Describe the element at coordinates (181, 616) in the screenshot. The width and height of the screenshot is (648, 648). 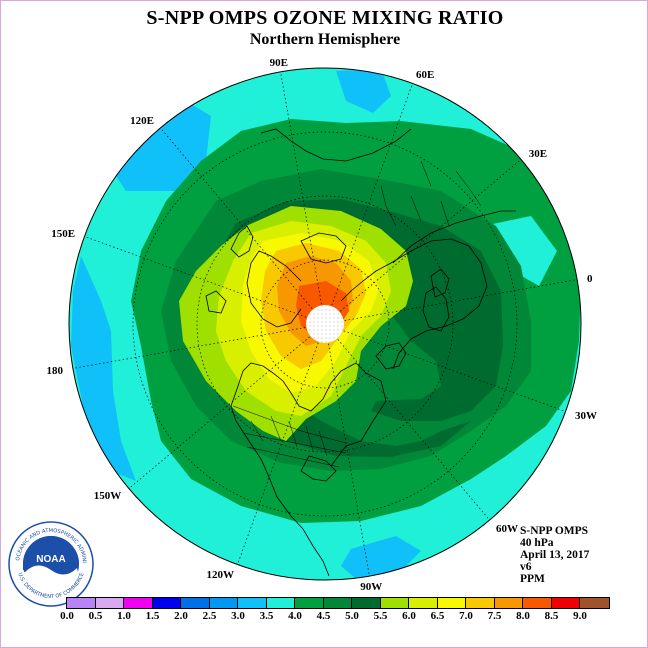
I see `colorbar-tick-label: 2.0` at that location.